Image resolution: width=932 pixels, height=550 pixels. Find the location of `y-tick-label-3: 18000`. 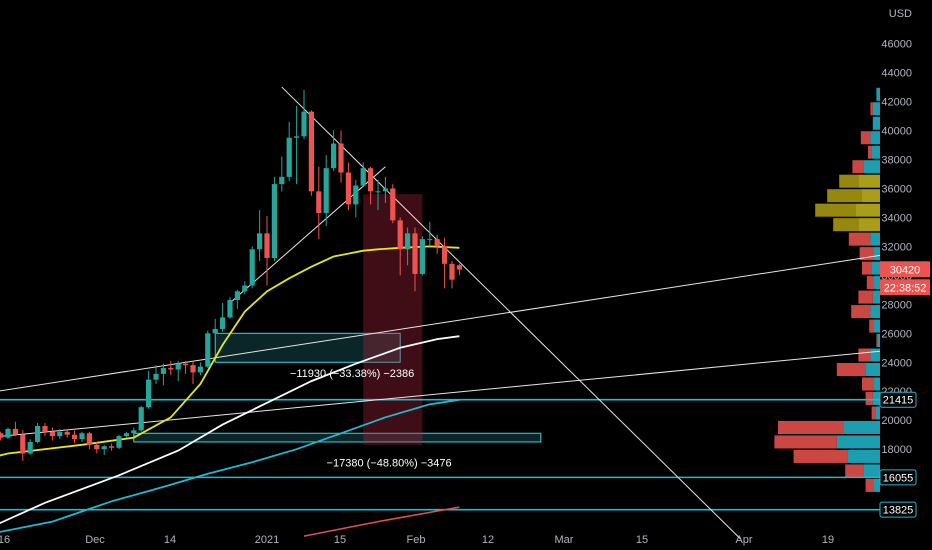

y-tick-label-3: 18000 is located at coordinates (896, 450).